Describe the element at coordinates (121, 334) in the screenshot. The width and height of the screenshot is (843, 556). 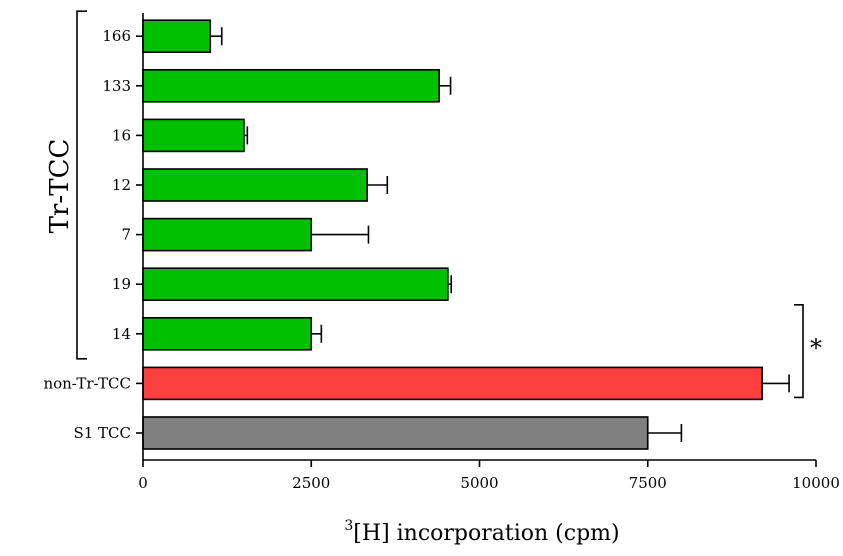
I see `y-tick-label-14: 14` at that location.